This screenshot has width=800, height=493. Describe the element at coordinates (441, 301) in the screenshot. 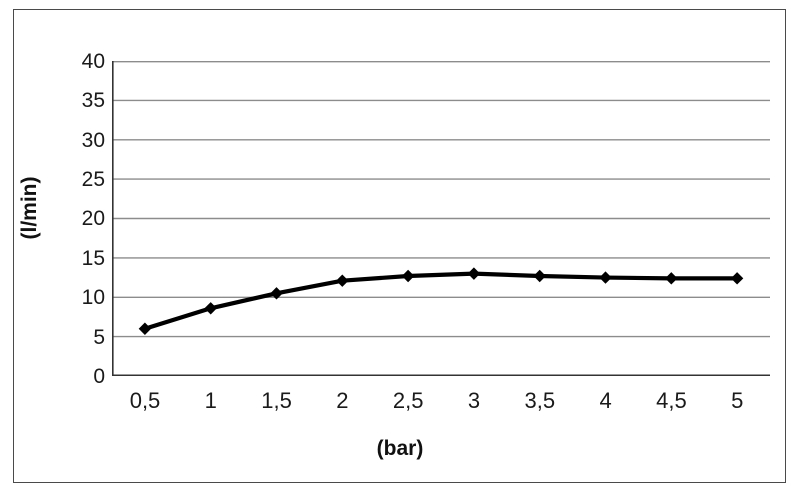

I see `data-series-line` at that location.